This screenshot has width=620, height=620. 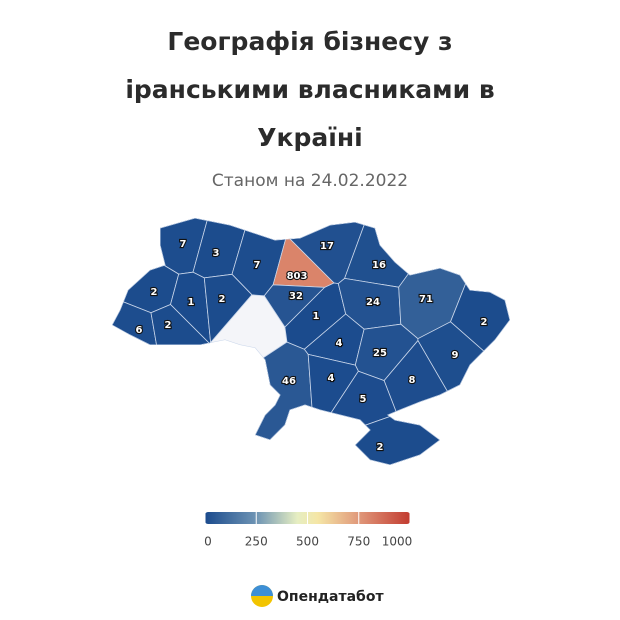 I want to click on colorbar-tick-label: 0, so click(x=208, y=542).